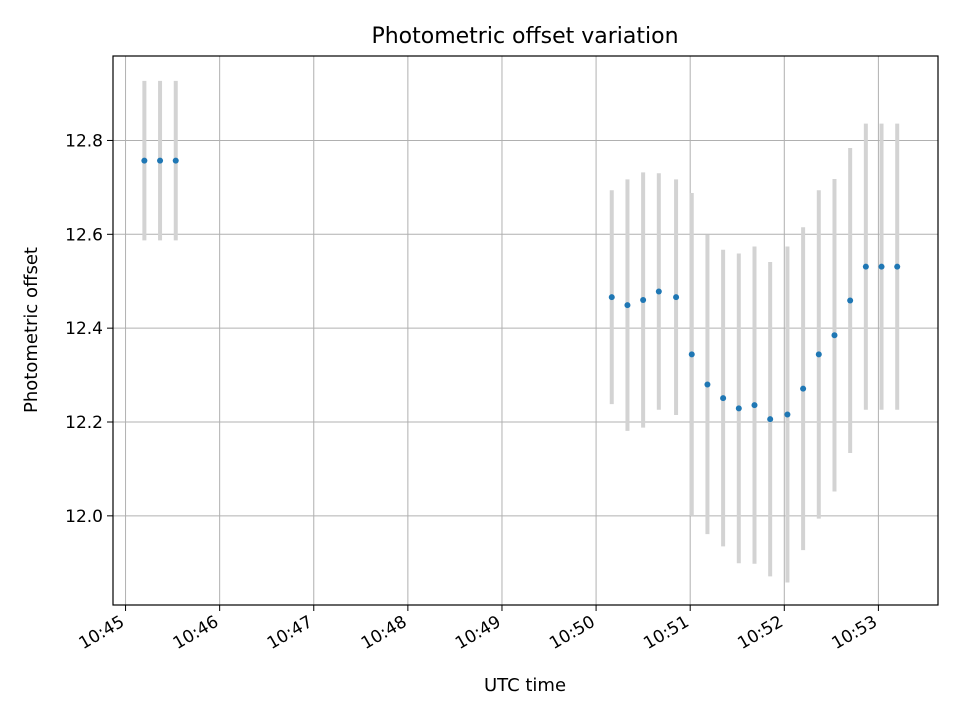  I want to click on y-axis-ticks: 12.0 12.2 12.4 12.6 12.8, so click(89, 329).